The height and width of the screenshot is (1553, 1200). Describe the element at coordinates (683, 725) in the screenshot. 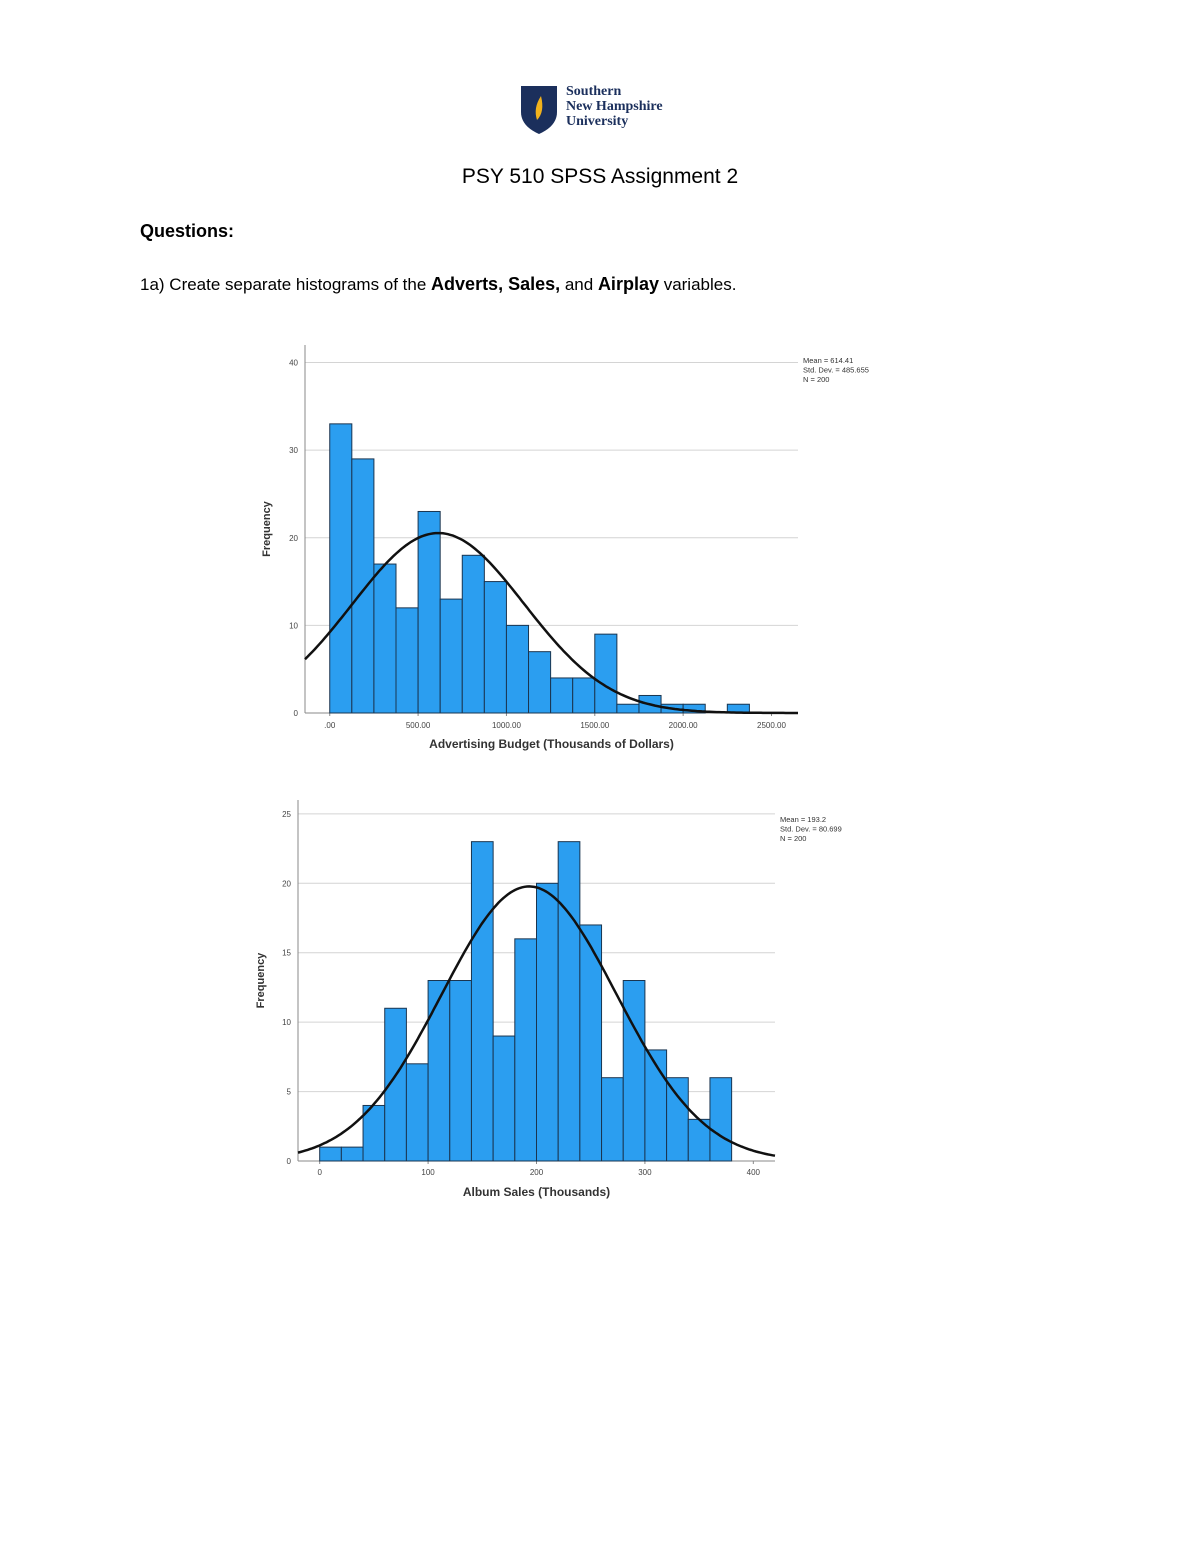

I see `x-tick-label: 2000.00` at that location.